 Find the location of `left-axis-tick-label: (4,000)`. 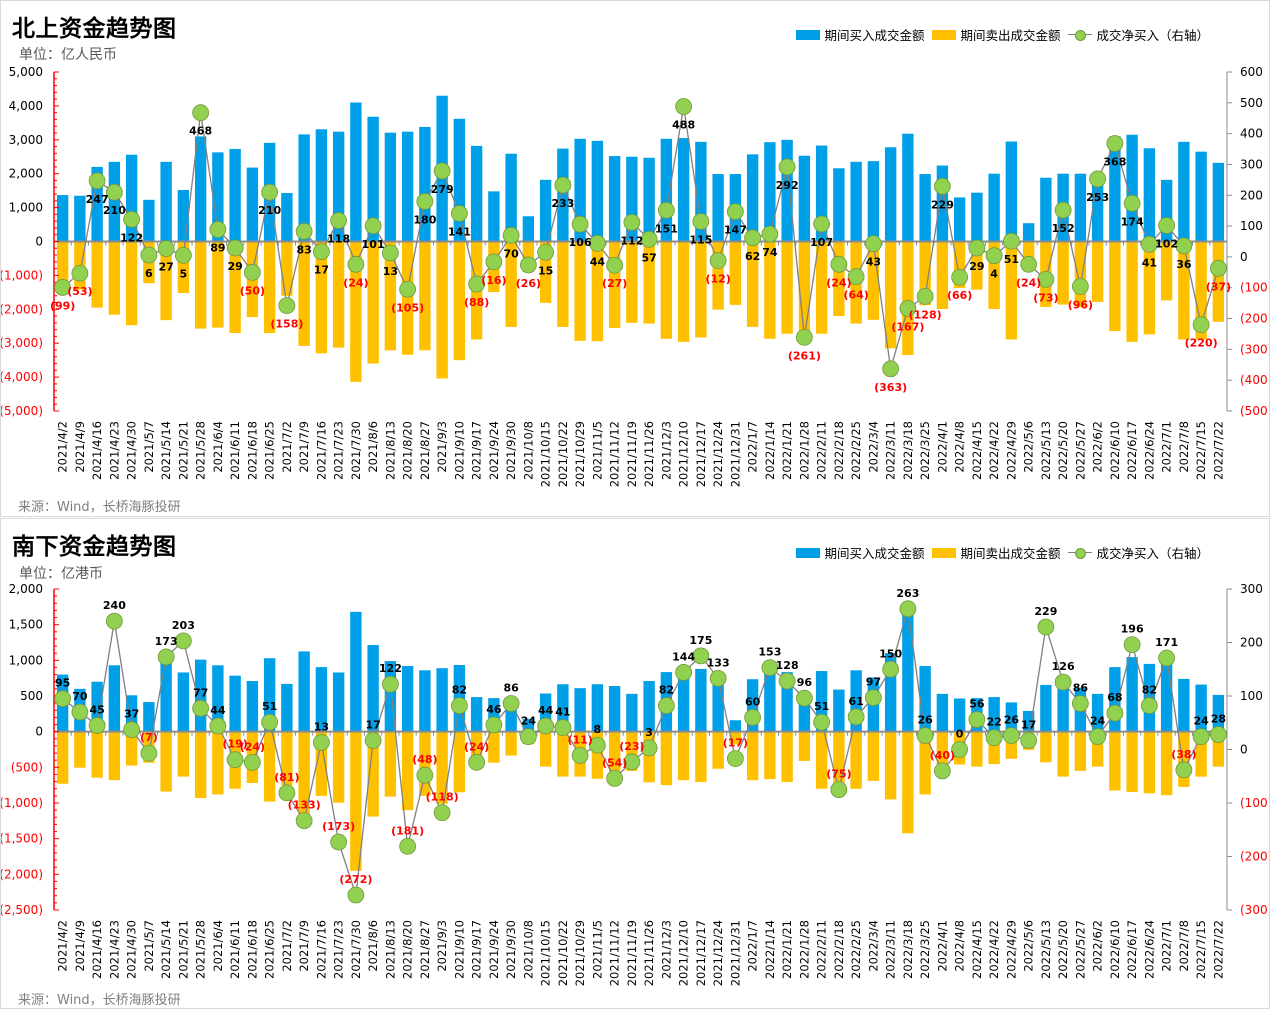

left-axis-tick-label: (4,000) is located at coordinates (22, 377).